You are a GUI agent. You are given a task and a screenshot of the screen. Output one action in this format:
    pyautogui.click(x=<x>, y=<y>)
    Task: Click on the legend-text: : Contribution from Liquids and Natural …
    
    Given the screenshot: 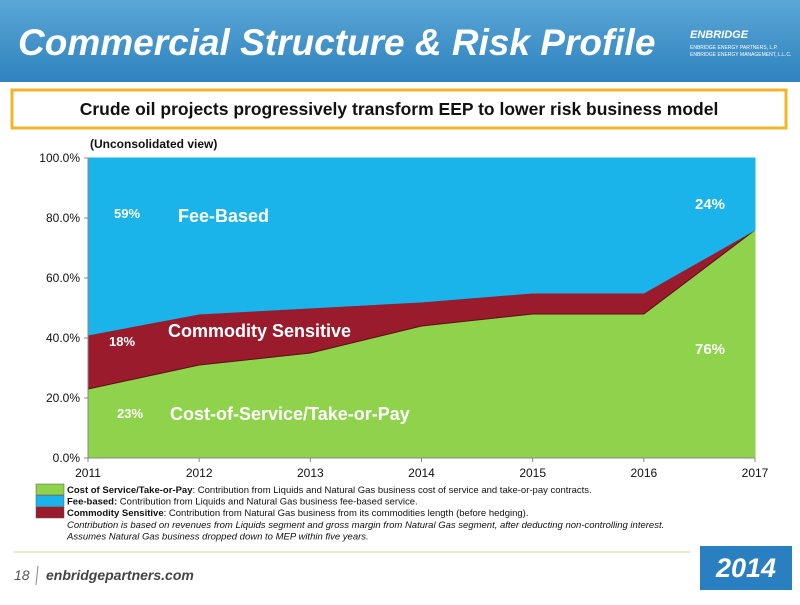 What is the action you would take?
    pyautogui.click(x=391, y=490)
    